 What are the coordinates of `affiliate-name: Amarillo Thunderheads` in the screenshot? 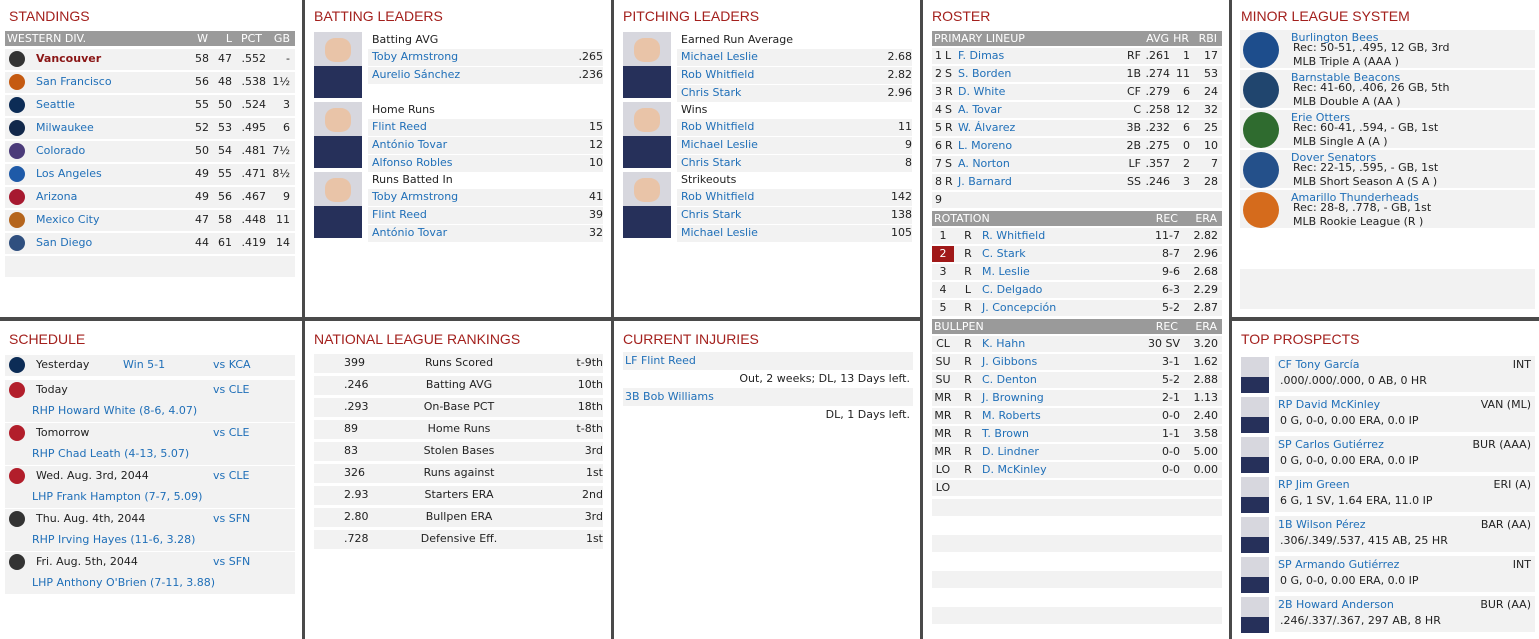 It's located at (1355, 197).